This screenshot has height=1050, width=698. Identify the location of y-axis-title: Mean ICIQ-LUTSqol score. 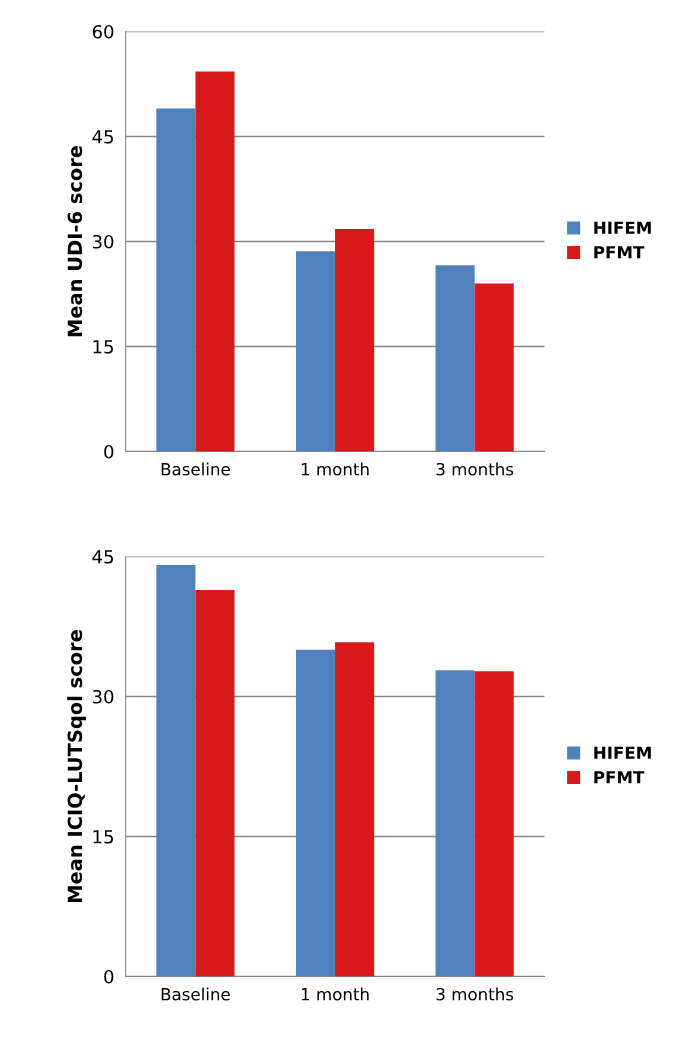
(76, 766).